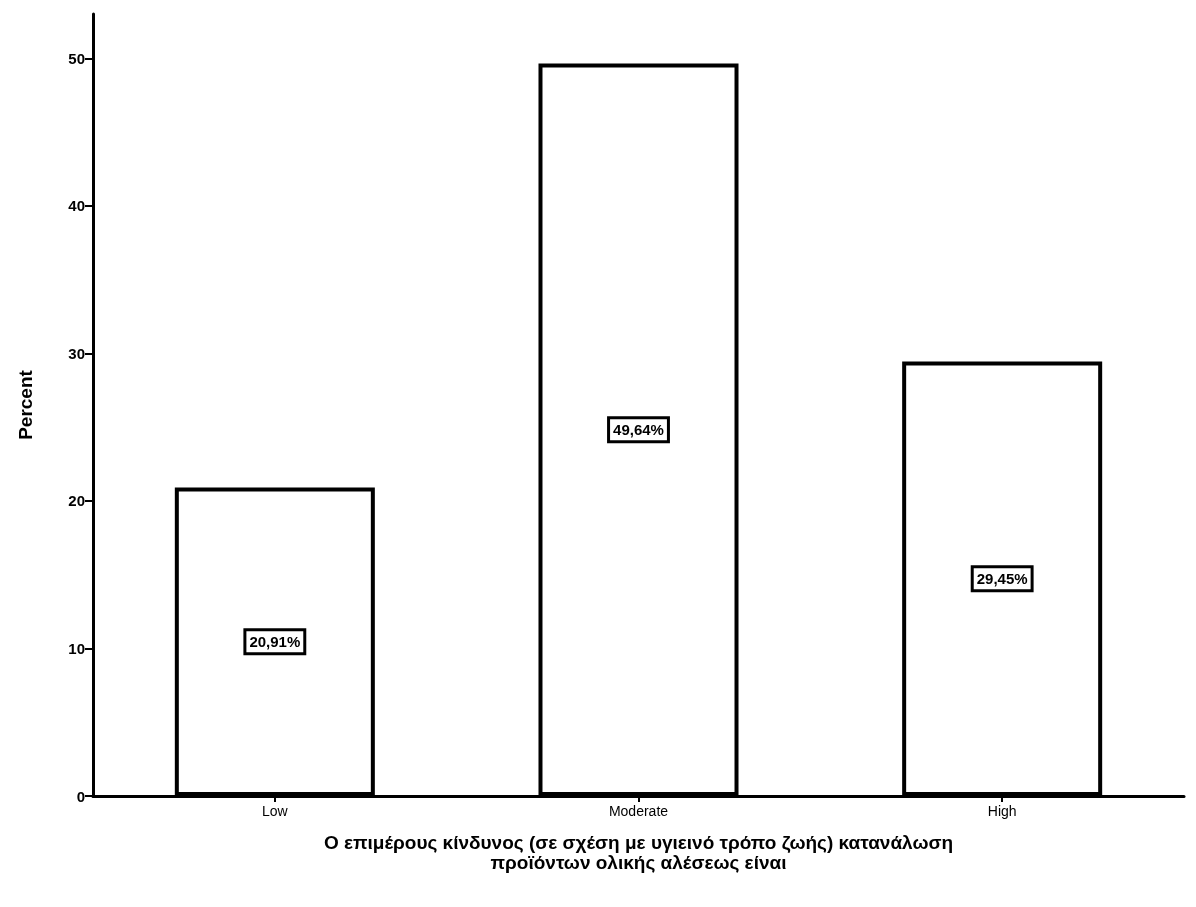 Image resolution: width=1196 pixels, height=907 pixels. I want to click on y-tick-label: 40, so click(76, 206).